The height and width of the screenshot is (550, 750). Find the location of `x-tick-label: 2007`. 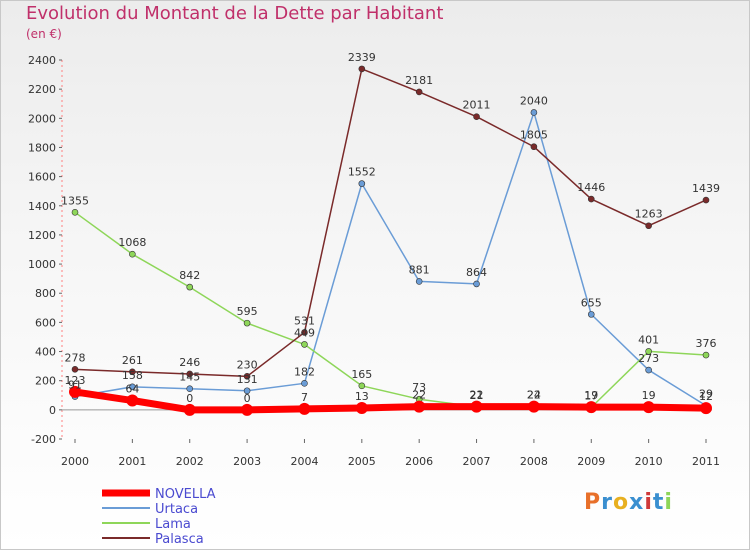

x-tick-label: 2007 is located at coordinates (477, 461).